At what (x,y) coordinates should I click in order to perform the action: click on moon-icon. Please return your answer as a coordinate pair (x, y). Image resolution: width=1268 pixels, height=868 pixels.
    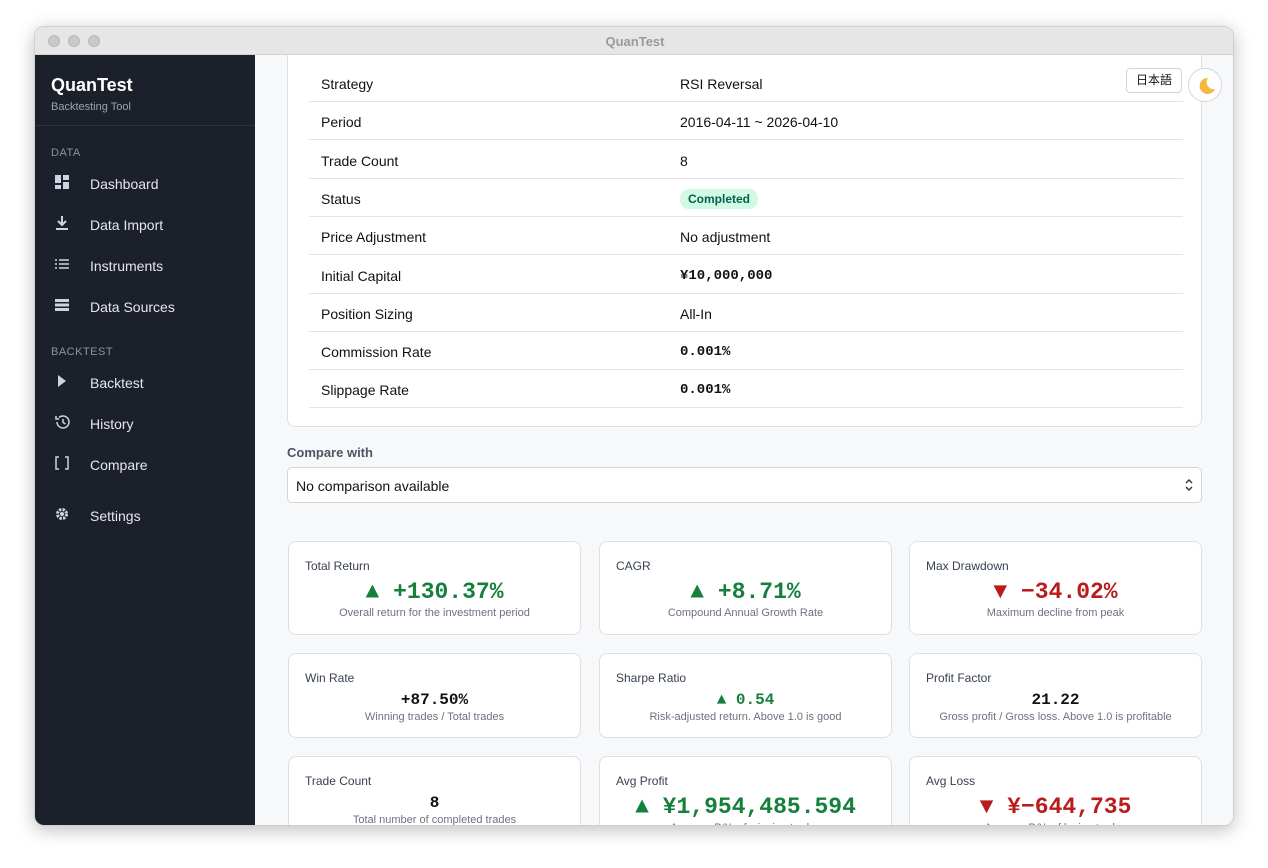
    Looking at the image, I should click on (1207, 85).